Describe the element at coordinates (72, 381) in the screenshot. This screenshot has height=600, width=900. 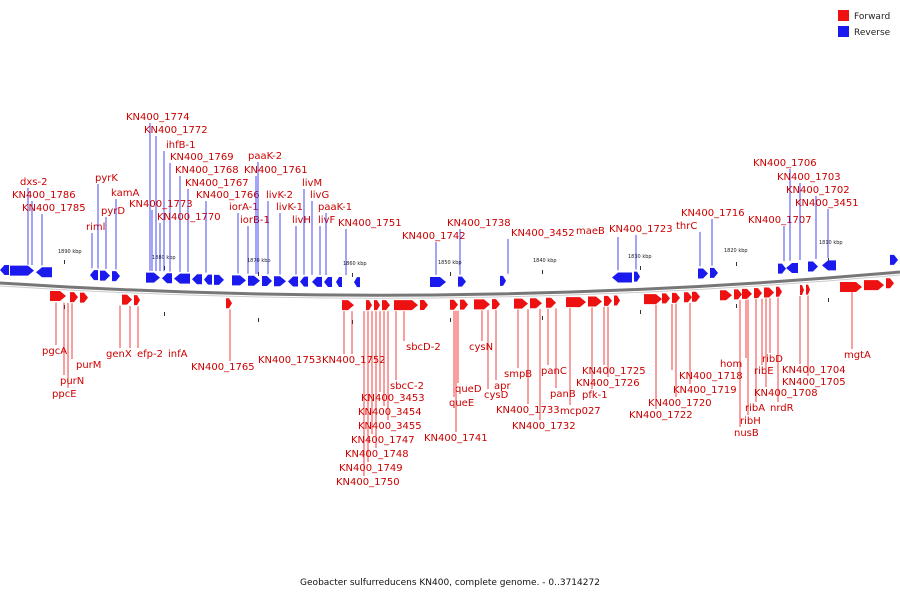
I see `forward-gene-label: purN` at that location.